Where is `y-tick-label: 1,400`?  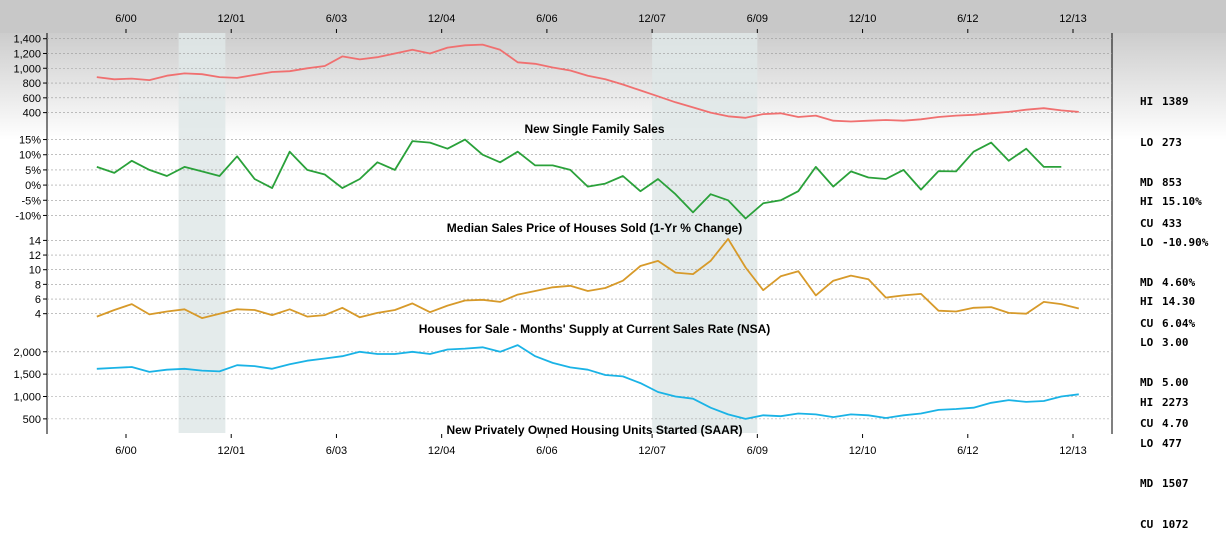
y-tick-label: 1,400 is located at coordinates (27, 40).